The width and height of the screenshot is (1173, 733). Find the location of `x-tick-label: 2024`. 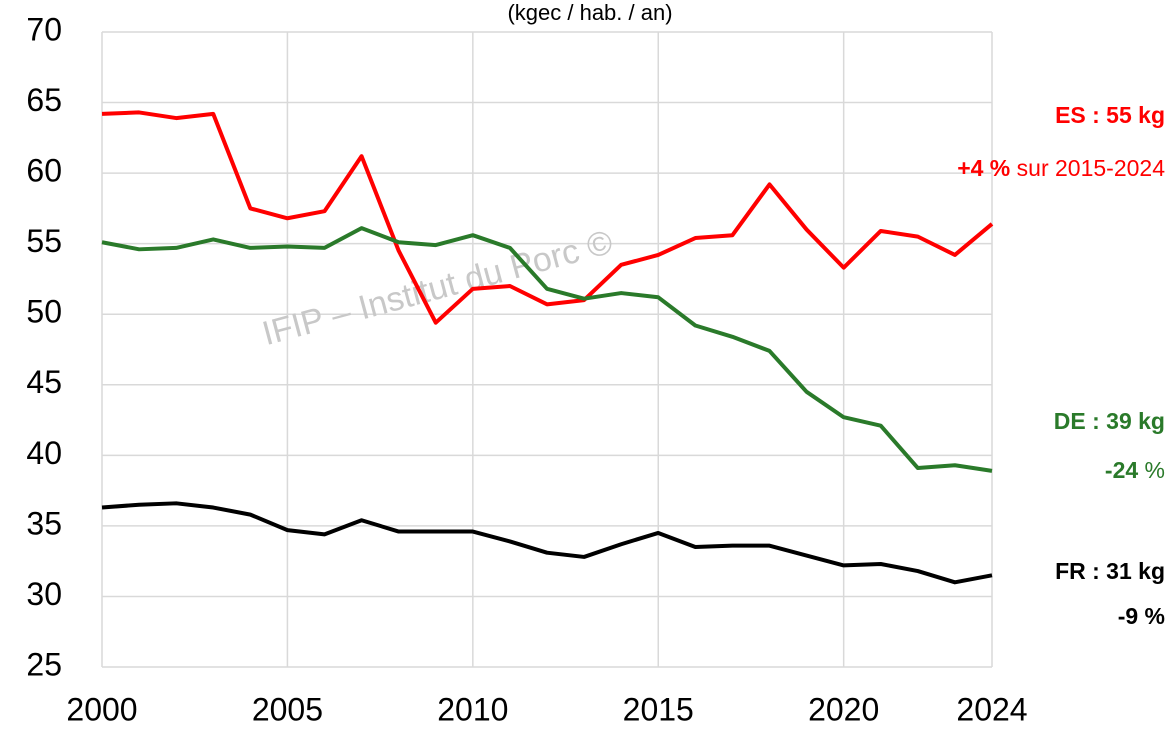

x-tick-label: 2024 is located at coordinates (991, 709).